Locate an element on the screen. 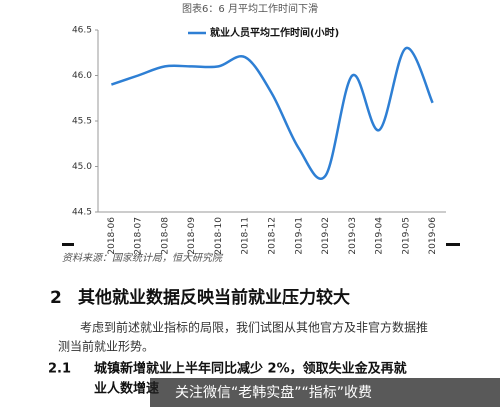 This screenshot has width=500, height=407. section-number: 2 is located at coordinates (56, 298).